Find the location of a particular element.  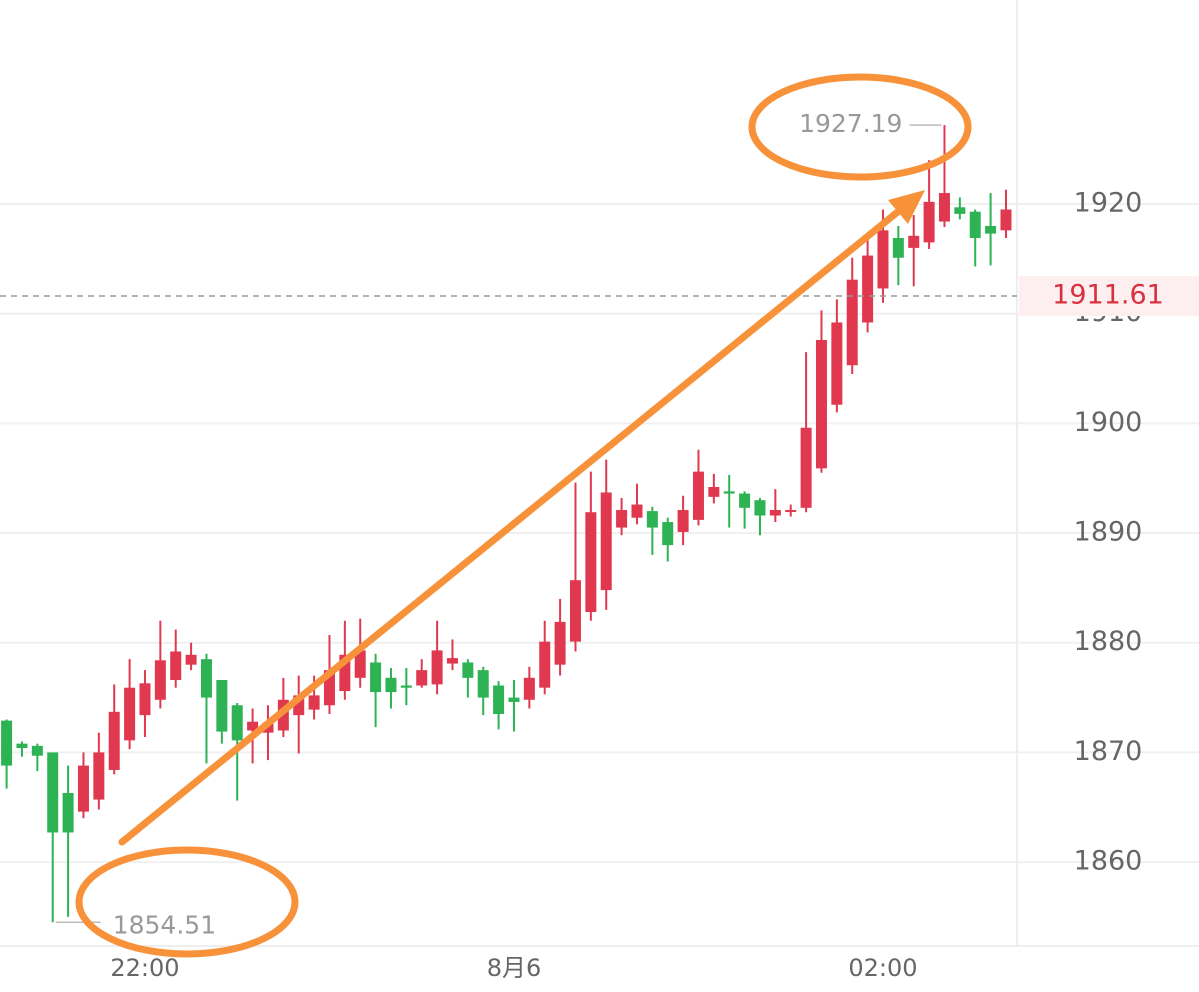

y-tick-label: 1890 is located at coordinates (1108, 532).